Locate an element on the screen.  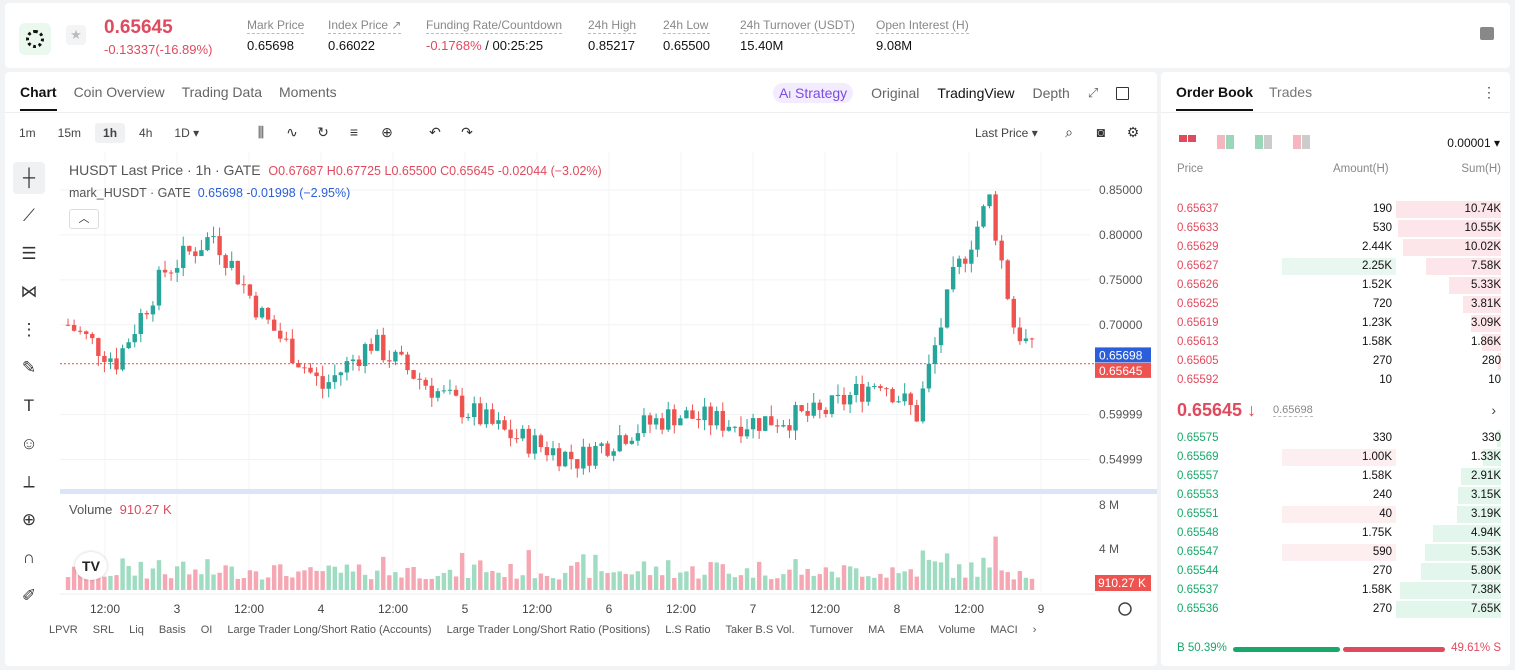
tab-trading-data: Trading Data is located at coordinates (222, 92).